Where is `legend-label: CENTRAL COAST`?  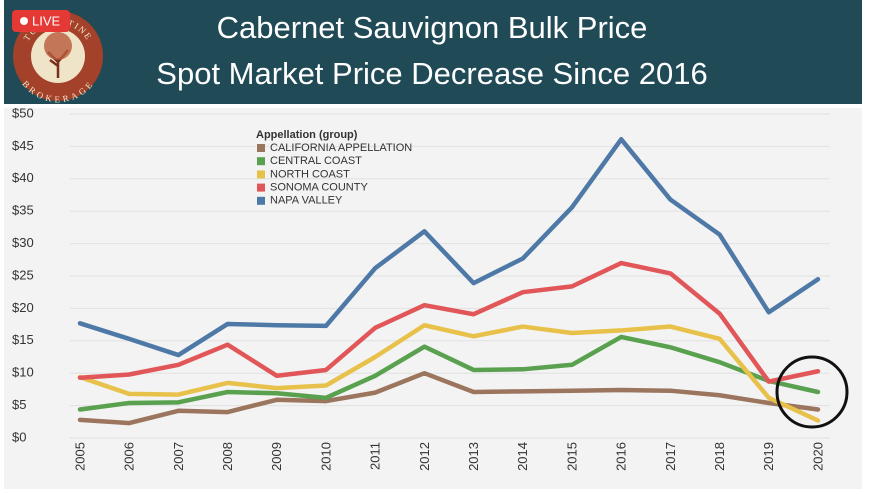
legend-label: CENTRAL COAST is located at coordinates (316, 161).